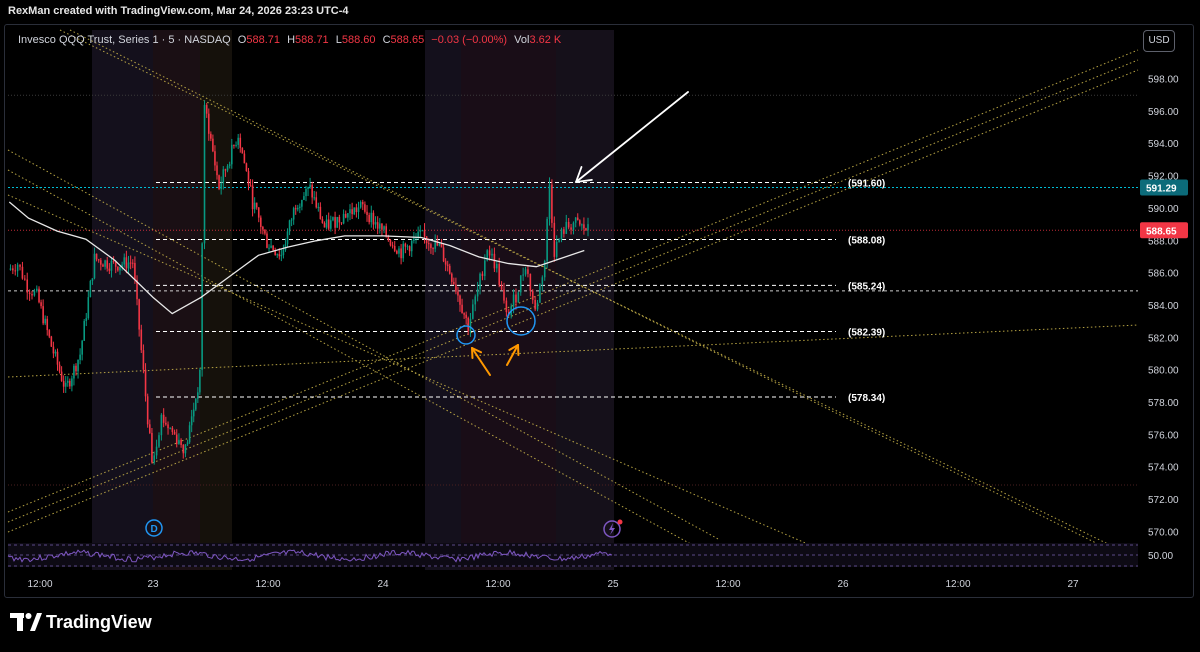  What do you see at coordinates (1159, 41) in the screenshot?
I see `currency-button: USD` at bounding box center [1159, 41].